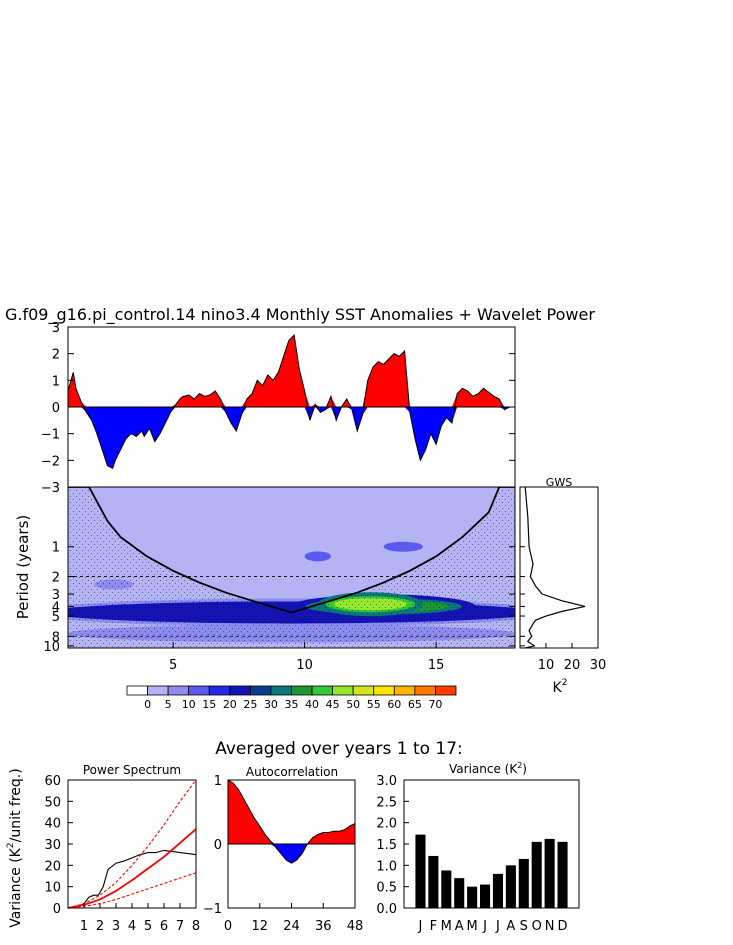 The image size is (733, 945). I want to click on cone-of-influence, so click(291, 550).